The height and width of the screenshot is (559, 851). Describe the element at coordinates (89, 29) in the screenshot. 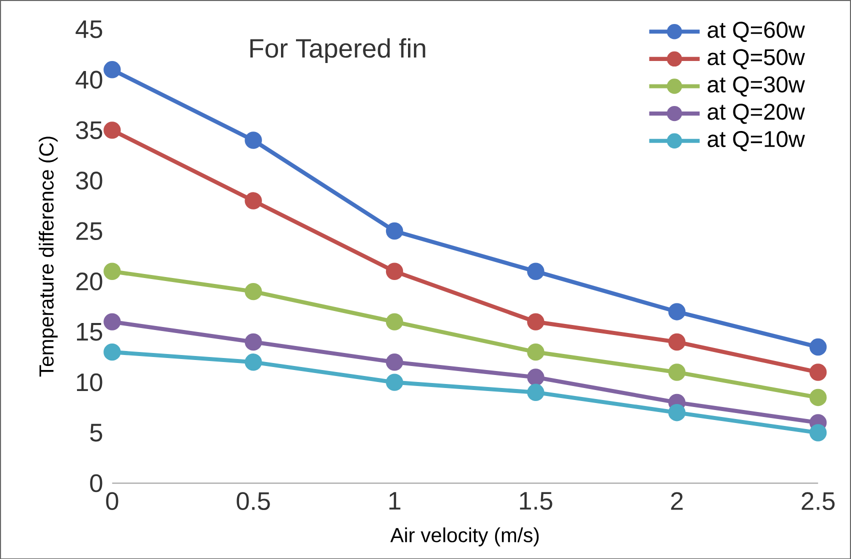

I see `y-tick-label: 45` at that location.